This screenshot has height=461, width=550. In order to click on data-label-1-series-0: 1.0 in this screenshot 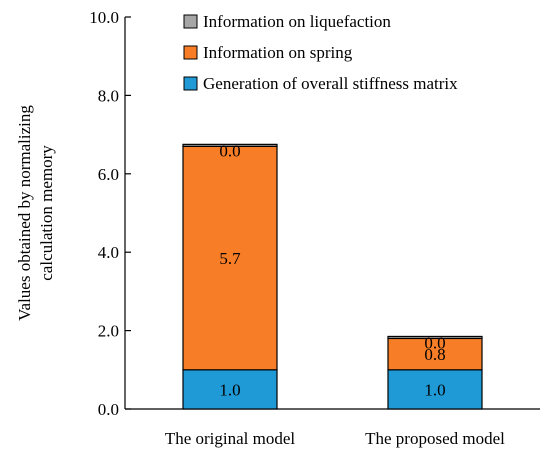, I will do `click(434, 389)`.